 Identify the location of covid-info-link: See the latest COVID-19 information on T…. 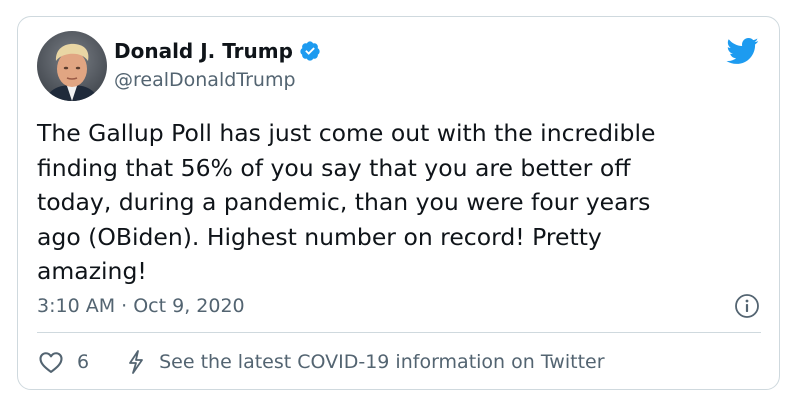
(365, 362).